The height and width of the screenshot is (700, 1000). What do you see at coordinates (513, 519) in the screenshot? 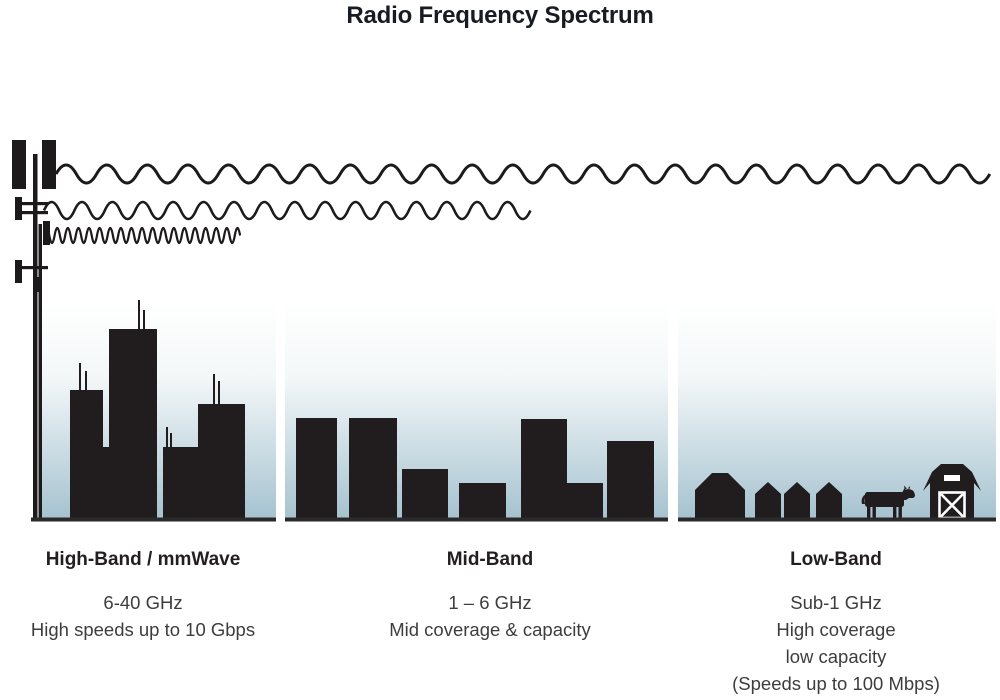
I see `ground-lines` at bounding box center [513, 519].